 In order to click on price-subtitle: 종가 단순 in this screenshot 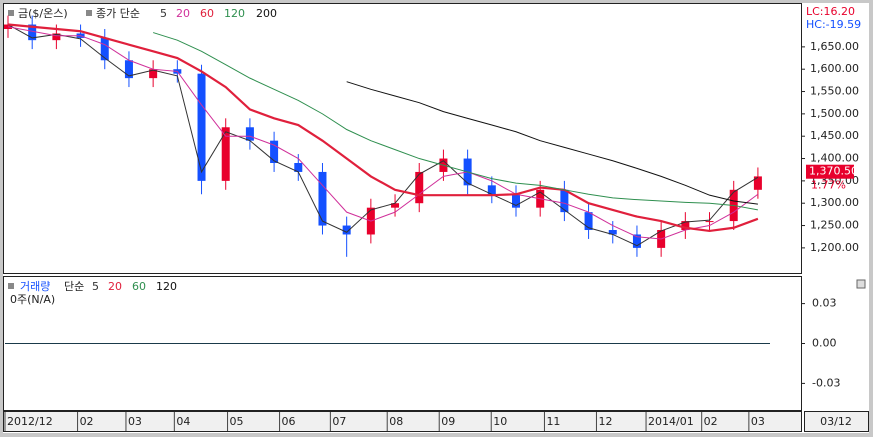, I will do `click(118, 13)`.